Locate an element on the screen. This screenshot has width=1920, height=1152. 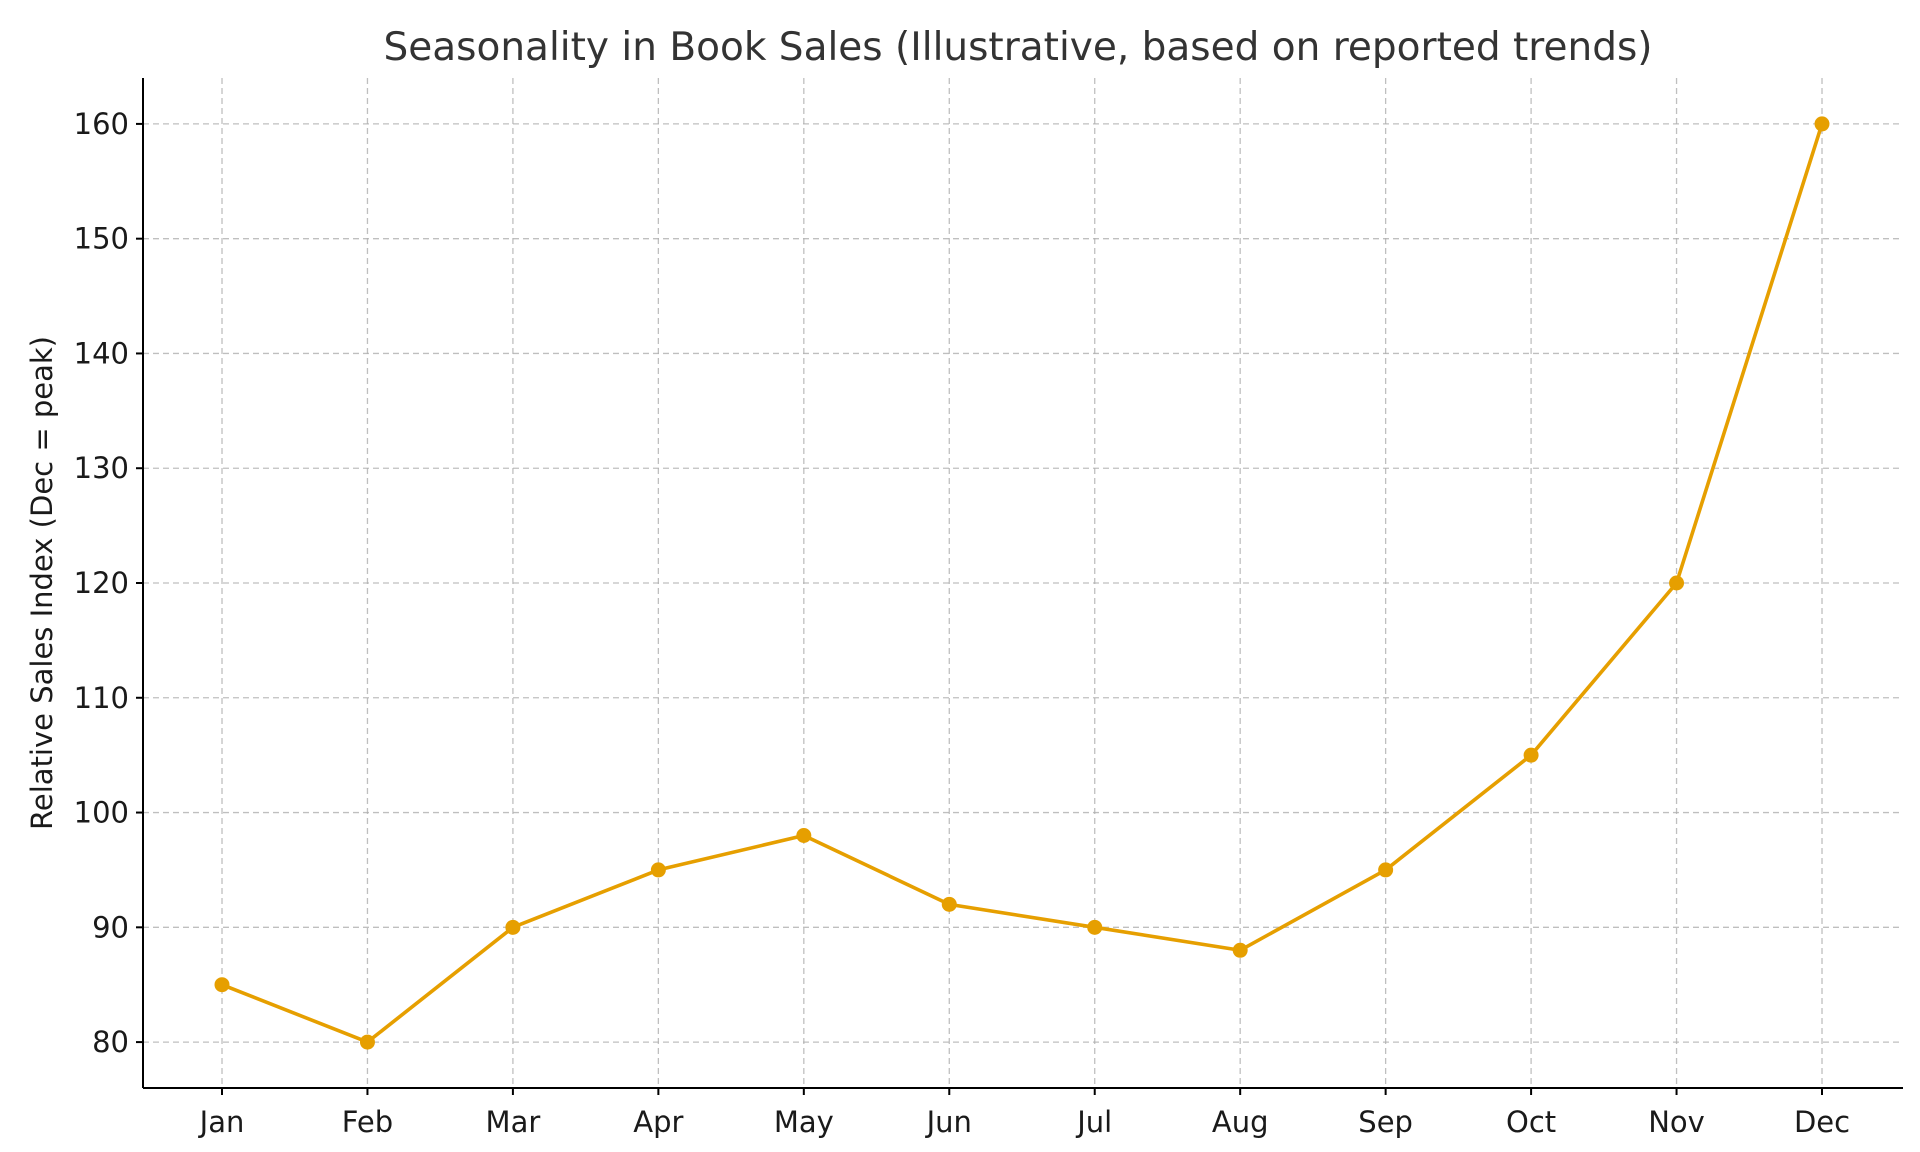
y-tick-label: 140 is located at coordinates (101, 353).